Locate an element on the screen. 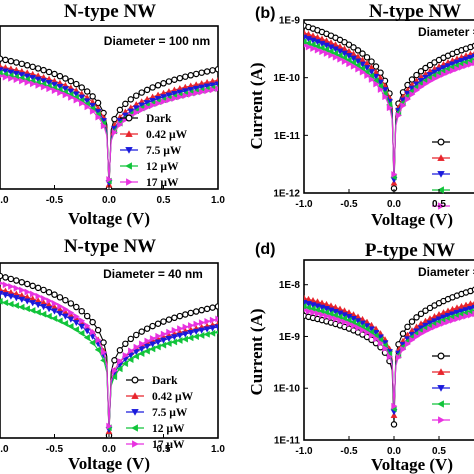 The image size is (474, 474). panel-d-x-ticks: -1.0-0.50.00.51.0 is located at coordinates (370, 446).